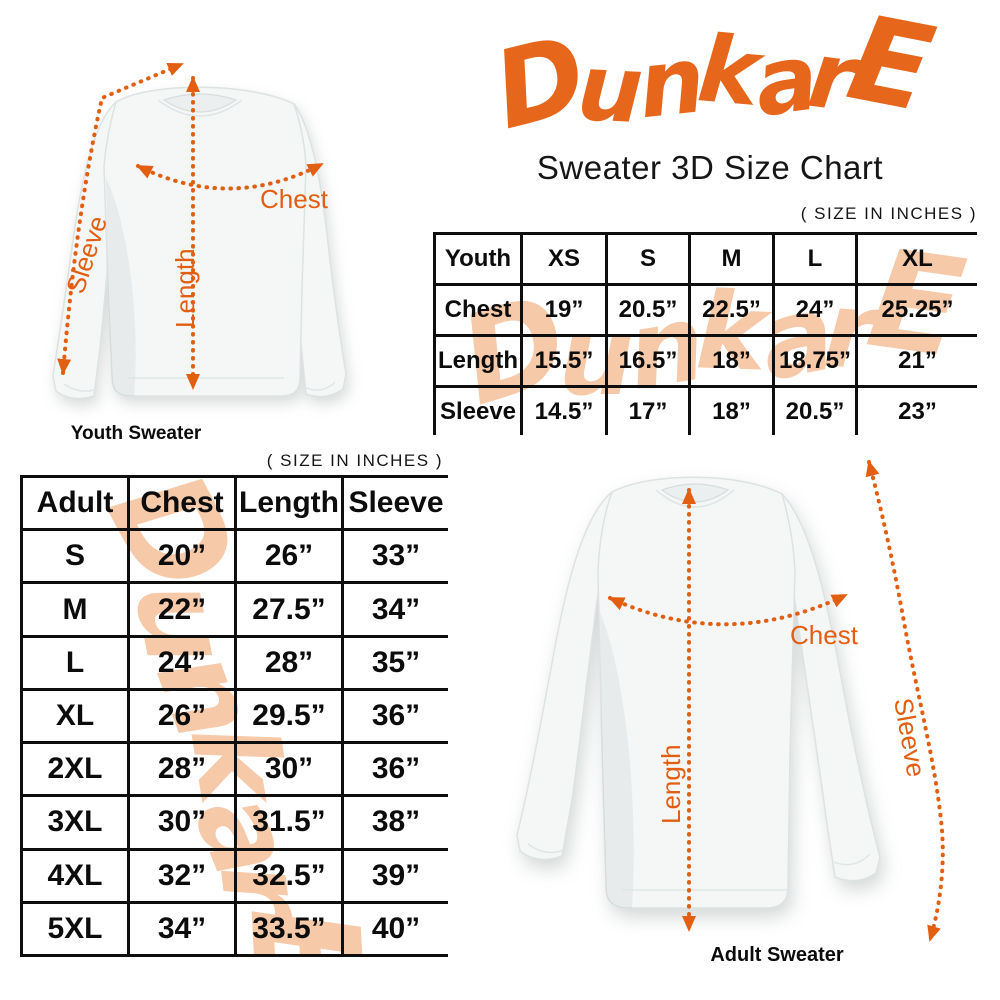  Describe the element at coordinates (199, 231) in the screenshot. I see `youth-sweater-diagram: Chest Length Sleeve` at that location.